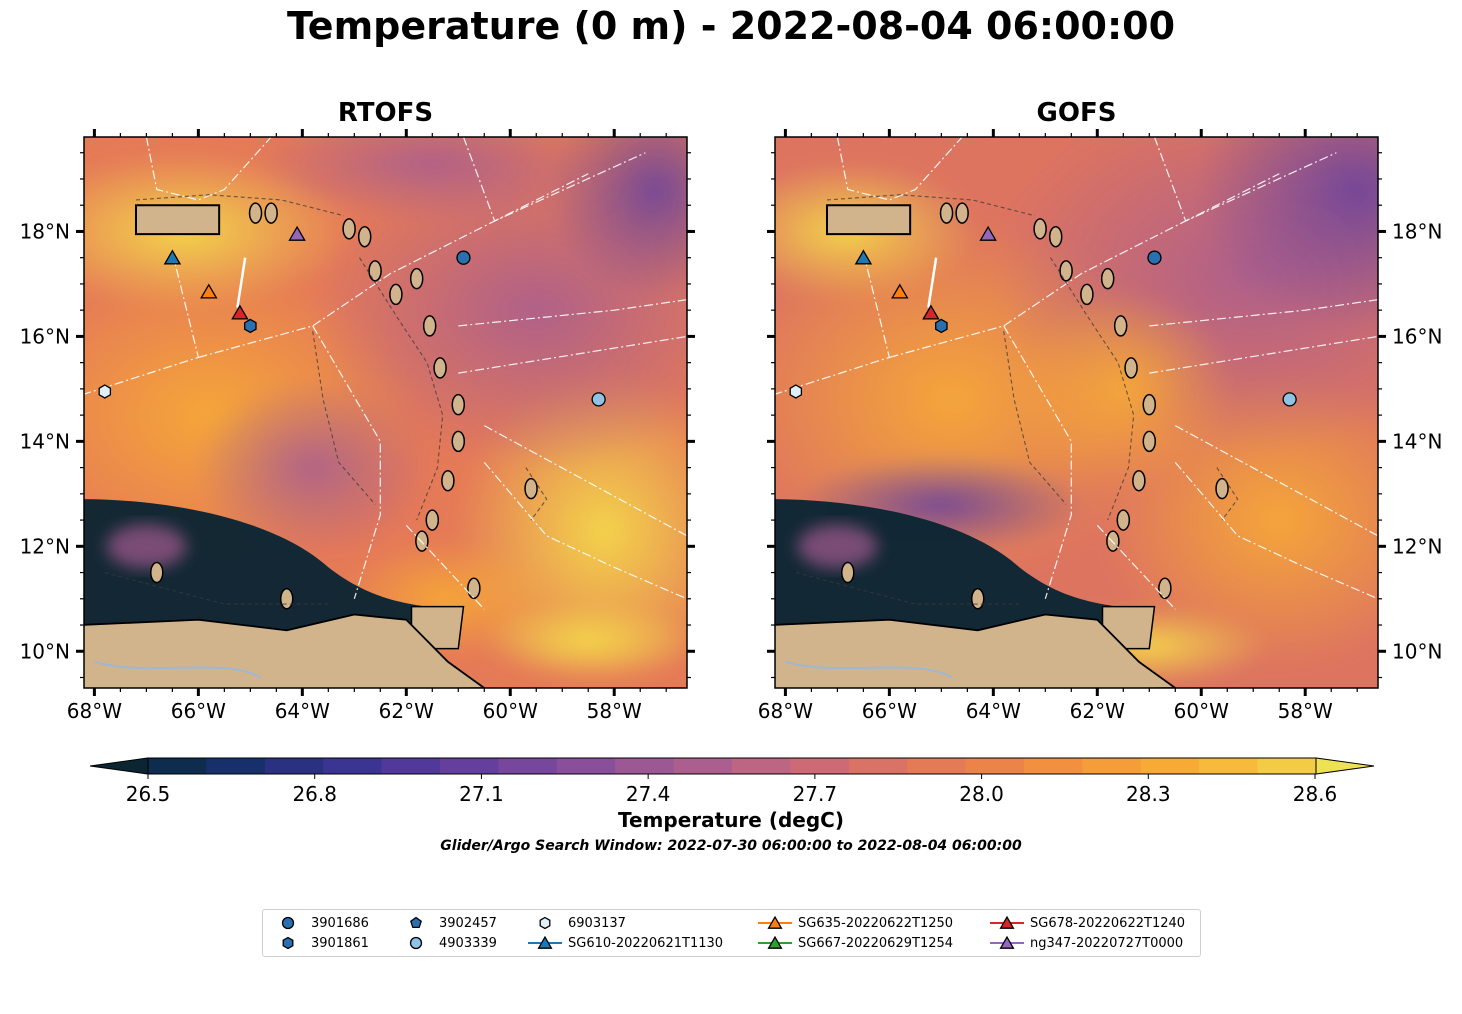 This screenshot has width=1462, height=1014. What do you see at coordinates (1305, 711) in the screenshot?
I see `lon-tick-label: 58°W` at bounding box center [1305, 711].